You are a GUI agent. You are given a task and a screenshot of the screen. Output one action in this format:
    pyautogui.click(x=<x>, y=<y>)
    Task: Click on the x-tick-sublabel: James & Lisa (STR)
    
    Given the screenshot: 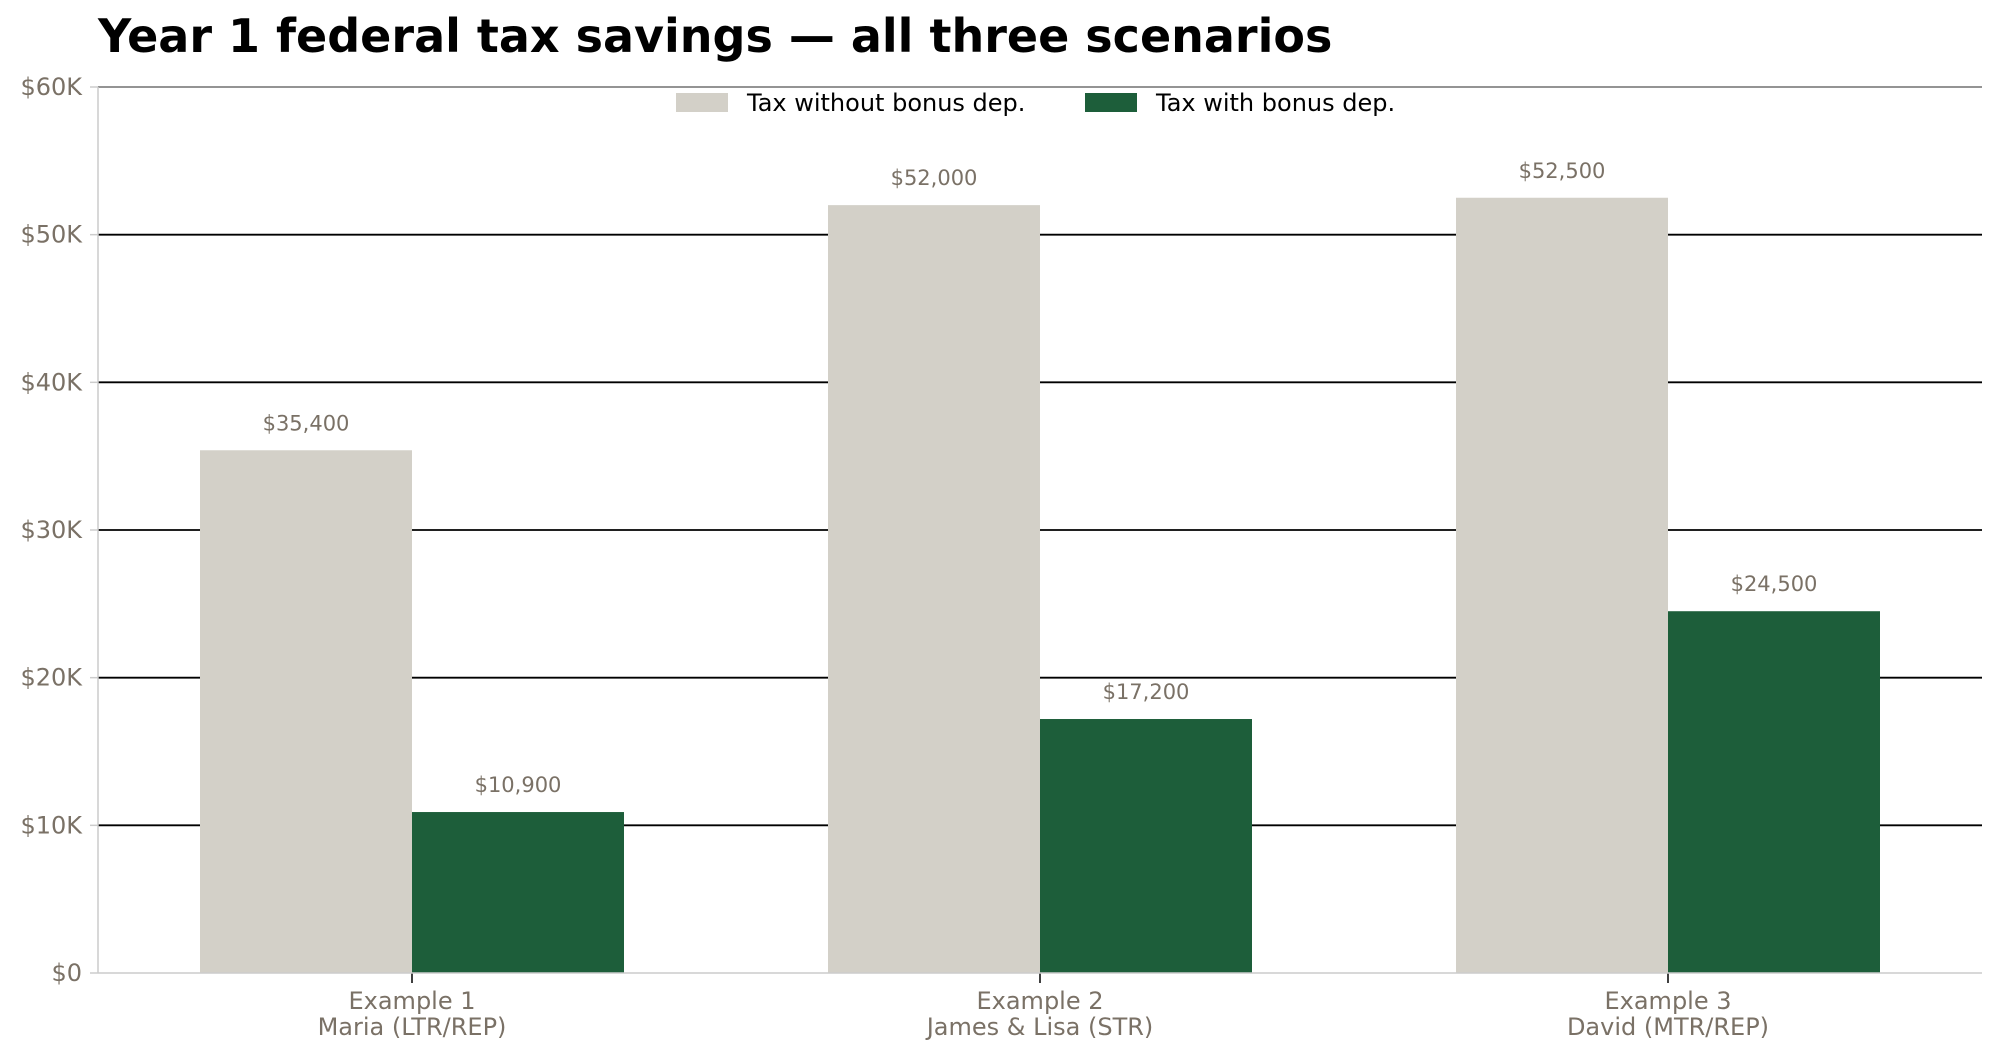 What is the action you would take?
    pyautogui.click(x=1039, y=1027)
    